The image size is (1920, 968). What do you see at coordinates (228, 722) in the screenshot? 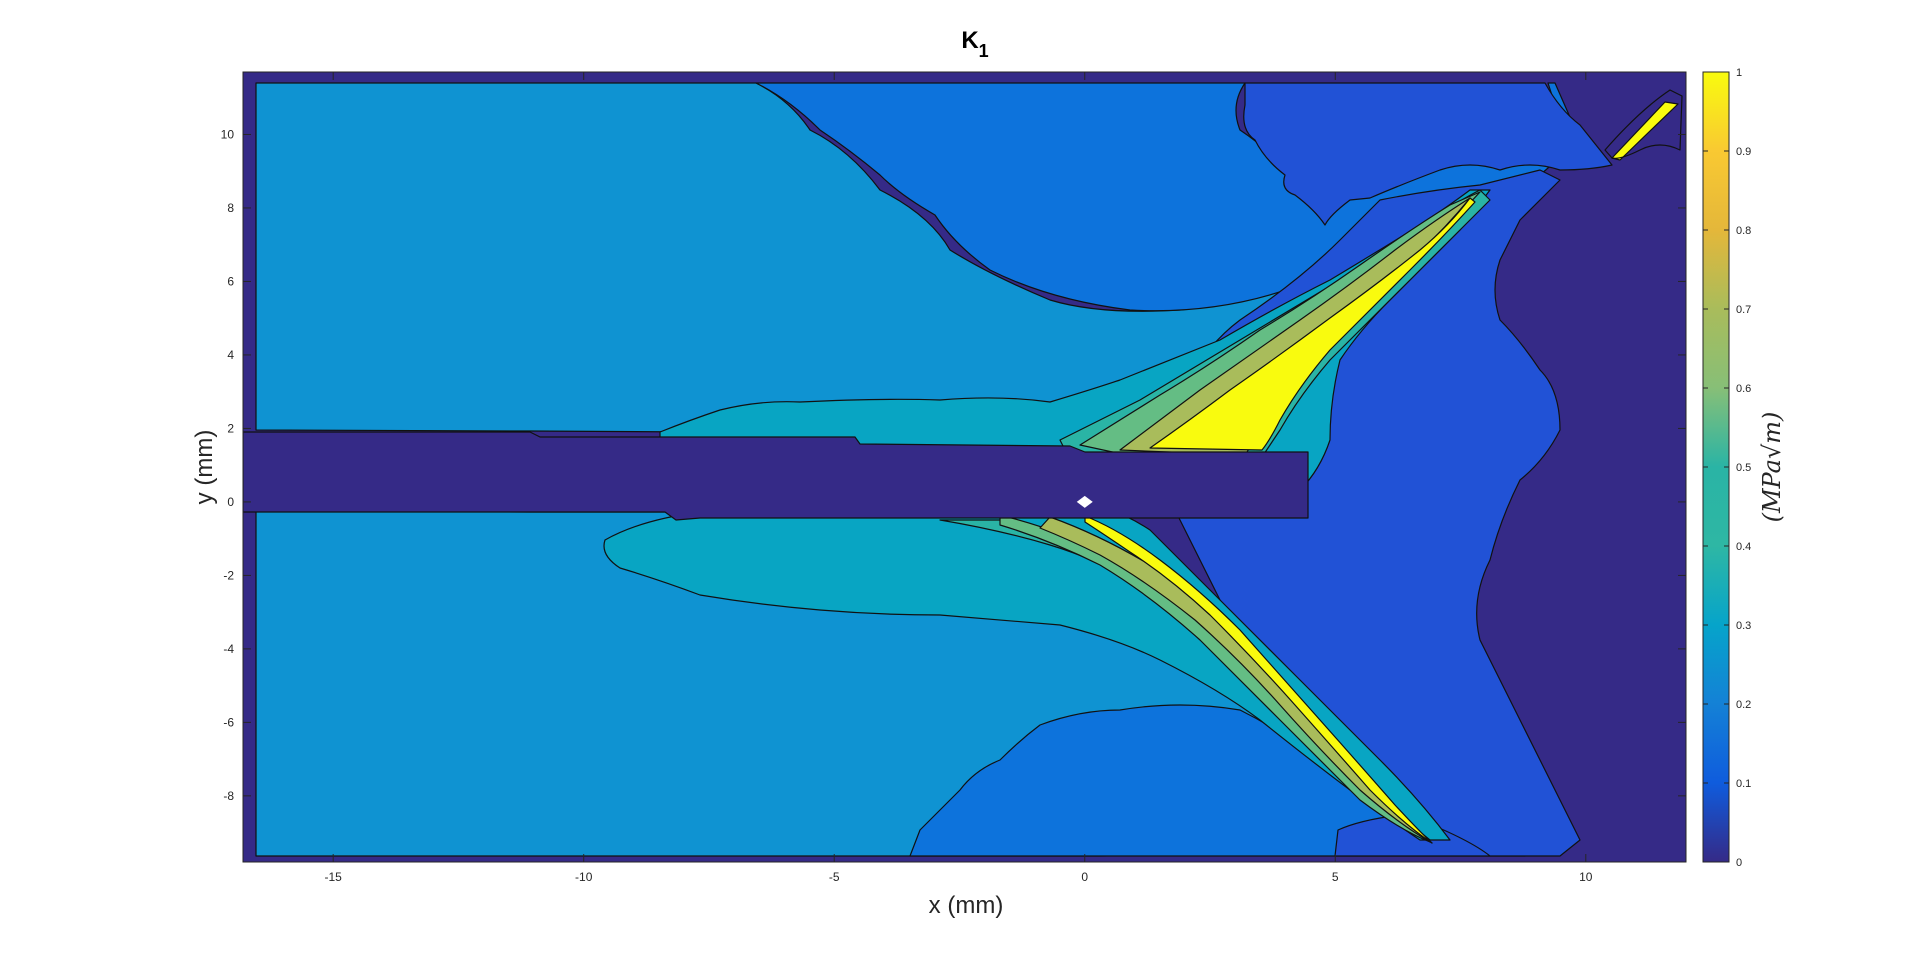
I see `y-tick-label: -6` at bounding box center [228, 722].